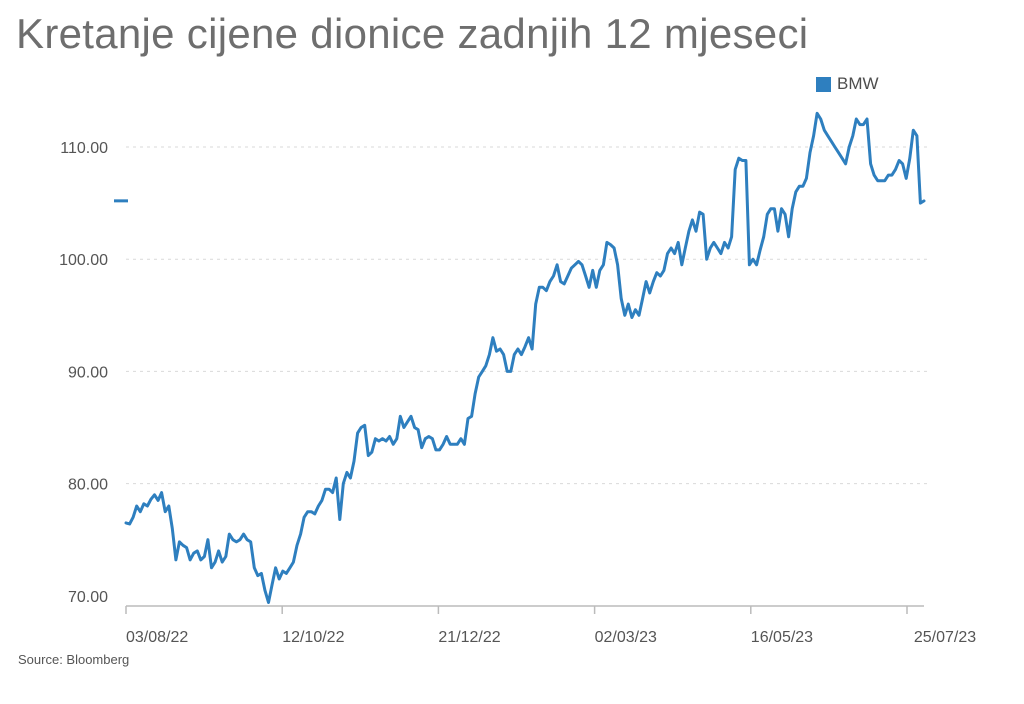 This screenshot has width=1024, height=704. What do you see at coordinates (88, 485) in the screenshot?
I see `y-tick-label: 80.00` at bounding box center [88, 485].